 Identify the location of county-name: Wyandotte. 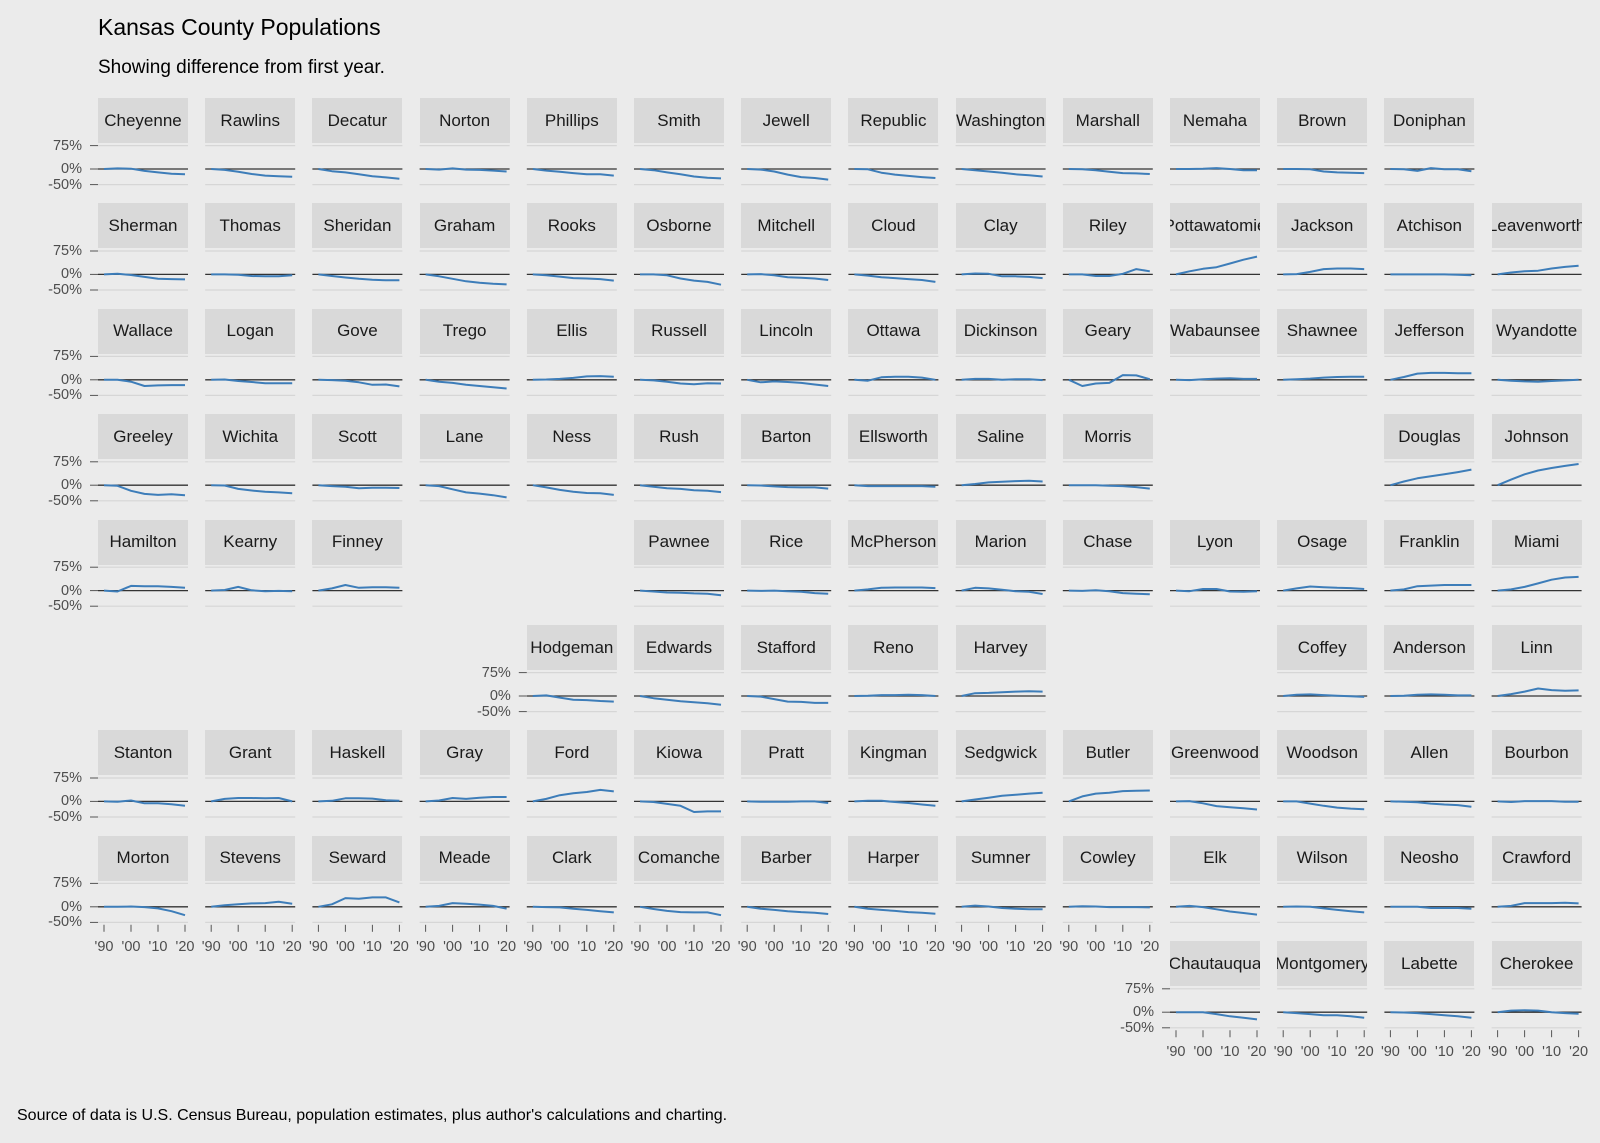
(1537, 331).